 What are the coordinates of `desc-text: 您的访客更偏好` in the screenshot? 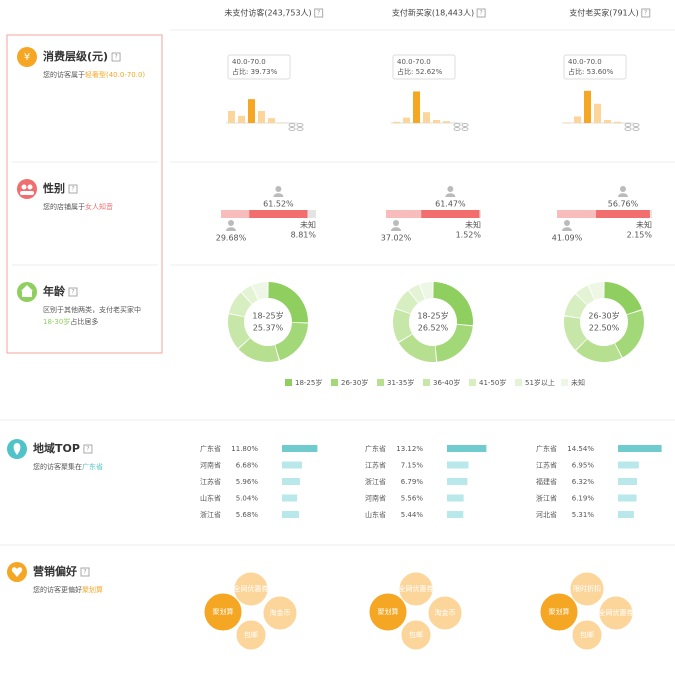 It's located at (57, 589).